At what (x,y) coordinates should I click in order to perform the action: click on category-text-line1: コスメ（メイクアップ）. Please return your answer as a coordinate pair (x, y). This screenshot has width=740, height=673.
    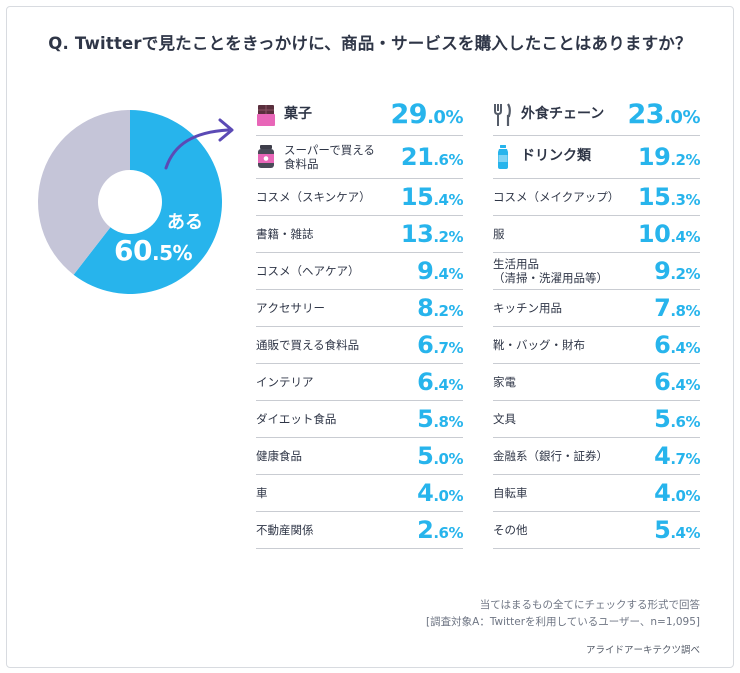
    Looking at the image, I should click on (556, 196).